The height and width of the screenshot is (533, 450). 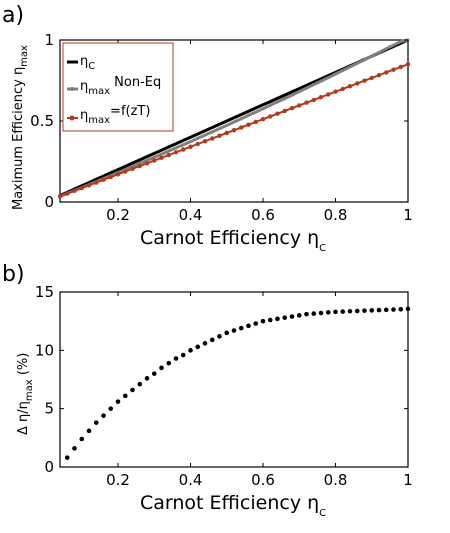 I want to click on x-tick-label: 1, so click(x=408, y=480).